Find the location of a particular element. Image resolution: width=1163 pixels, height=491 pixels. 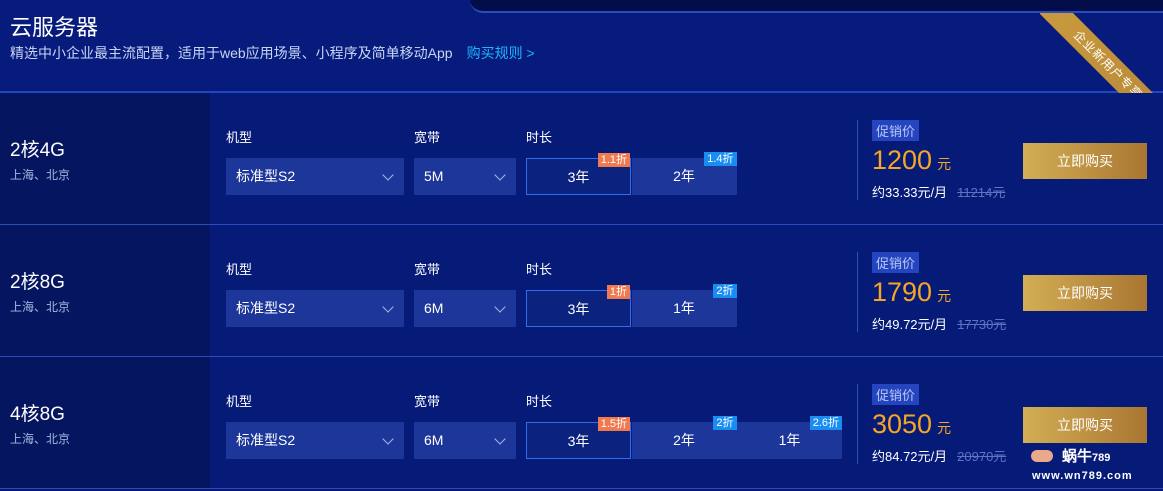

watermark: 蜗牛789 is located at coordinates (1086, 455).